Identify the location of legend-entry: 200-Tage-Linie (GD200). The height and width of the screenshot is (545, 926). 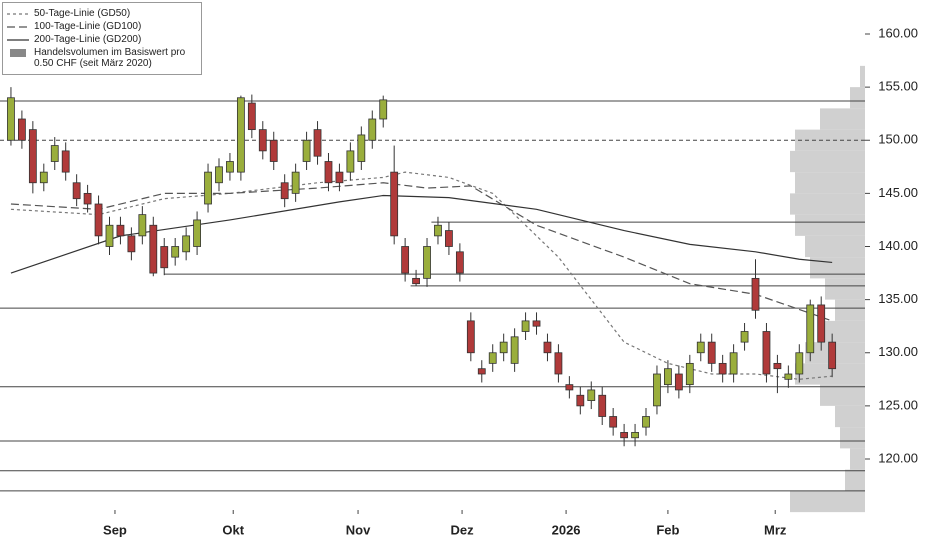
(102, 39).